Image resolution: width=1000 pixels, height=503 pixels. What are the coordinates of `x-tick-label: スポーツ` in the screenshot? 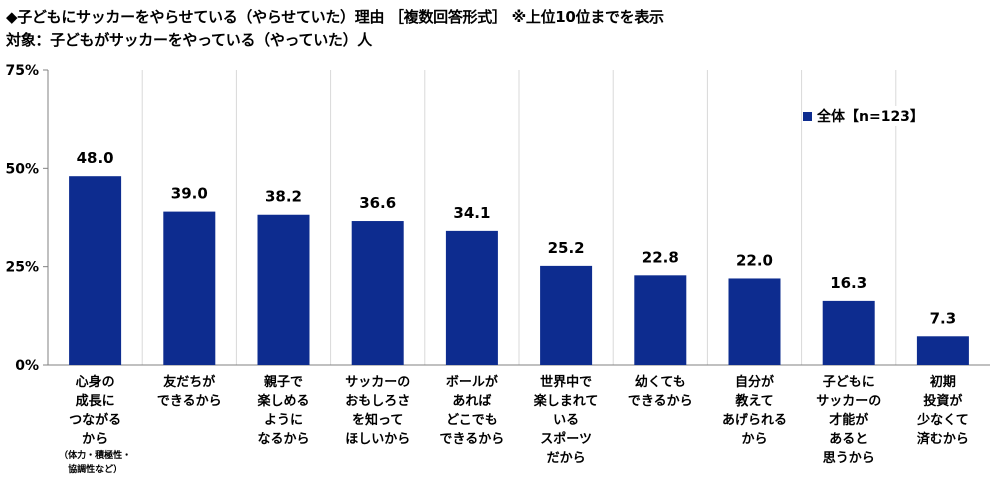 It's located at (566, 439).